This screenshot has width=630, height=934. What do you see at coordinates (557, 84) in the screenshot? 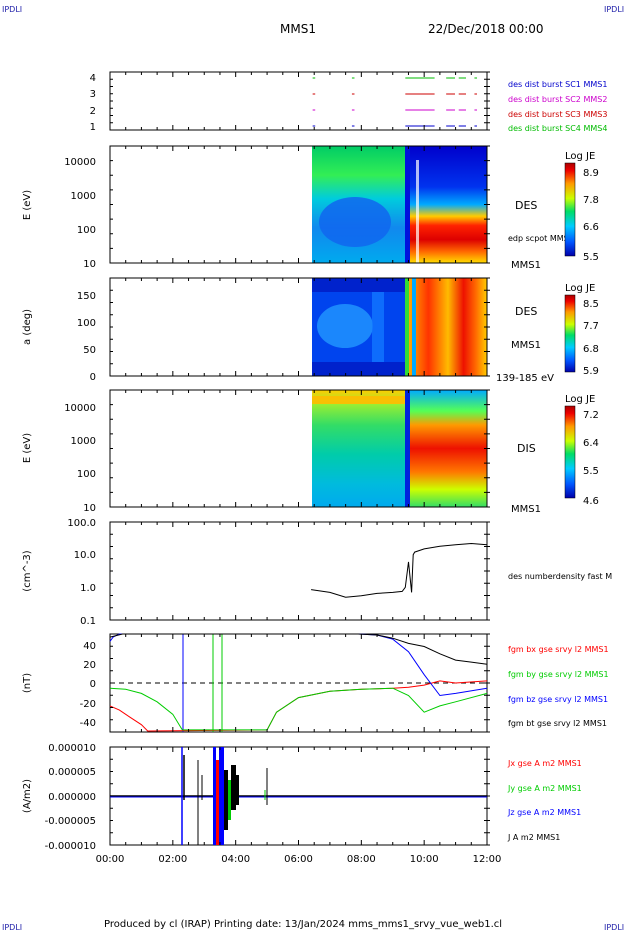
I see `legend-entry: des dist burst SC1 MMS1` at bounding box center [557, 84].